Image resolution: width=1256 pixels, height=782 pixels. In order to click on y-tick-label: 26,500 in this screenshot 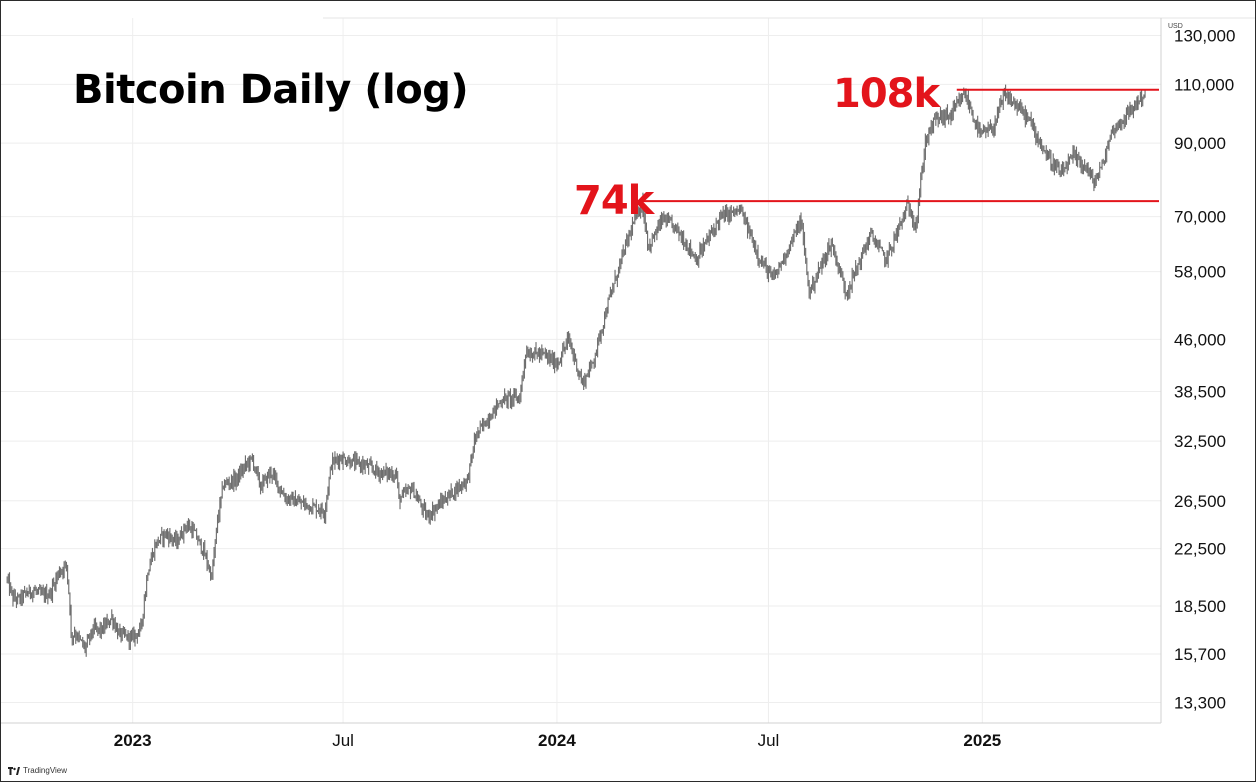, I will do `click(1200, 501)`.